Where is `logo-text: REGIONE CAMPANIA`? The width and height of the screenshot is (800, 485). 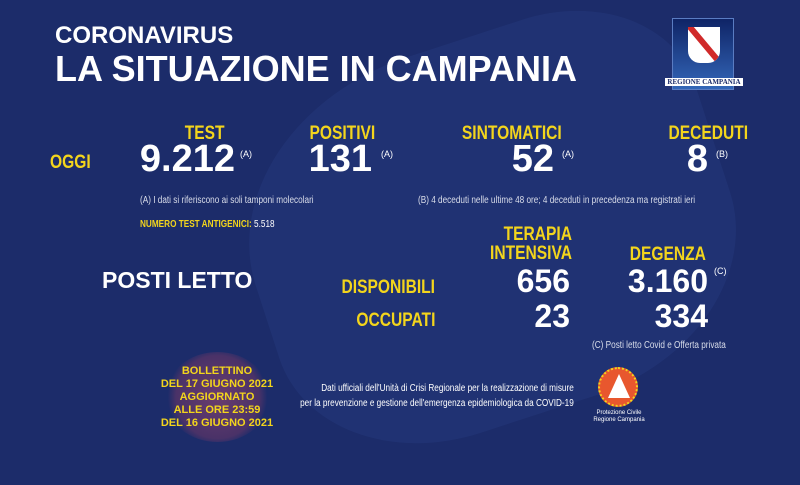
logo-text: REGIONE CAMPANIA is located at coordinates (704, 82).